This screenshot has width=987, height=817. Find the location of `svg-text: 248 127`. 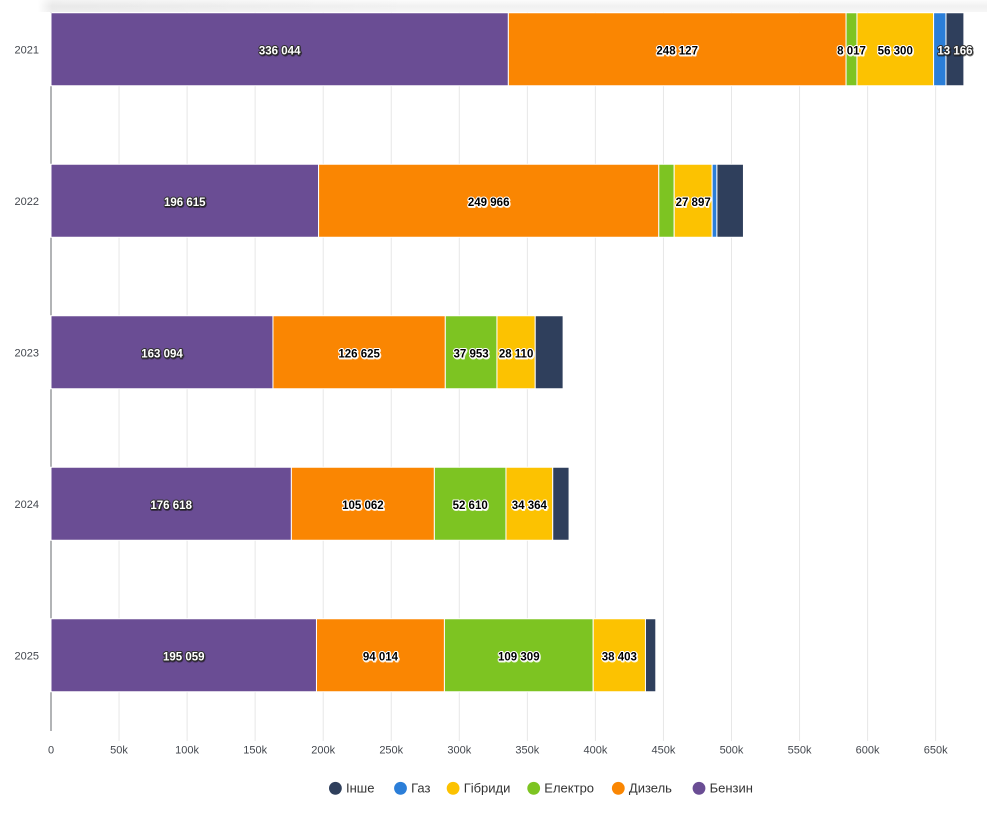

svg-text: 248 127 is located at coordinates (677, 51).